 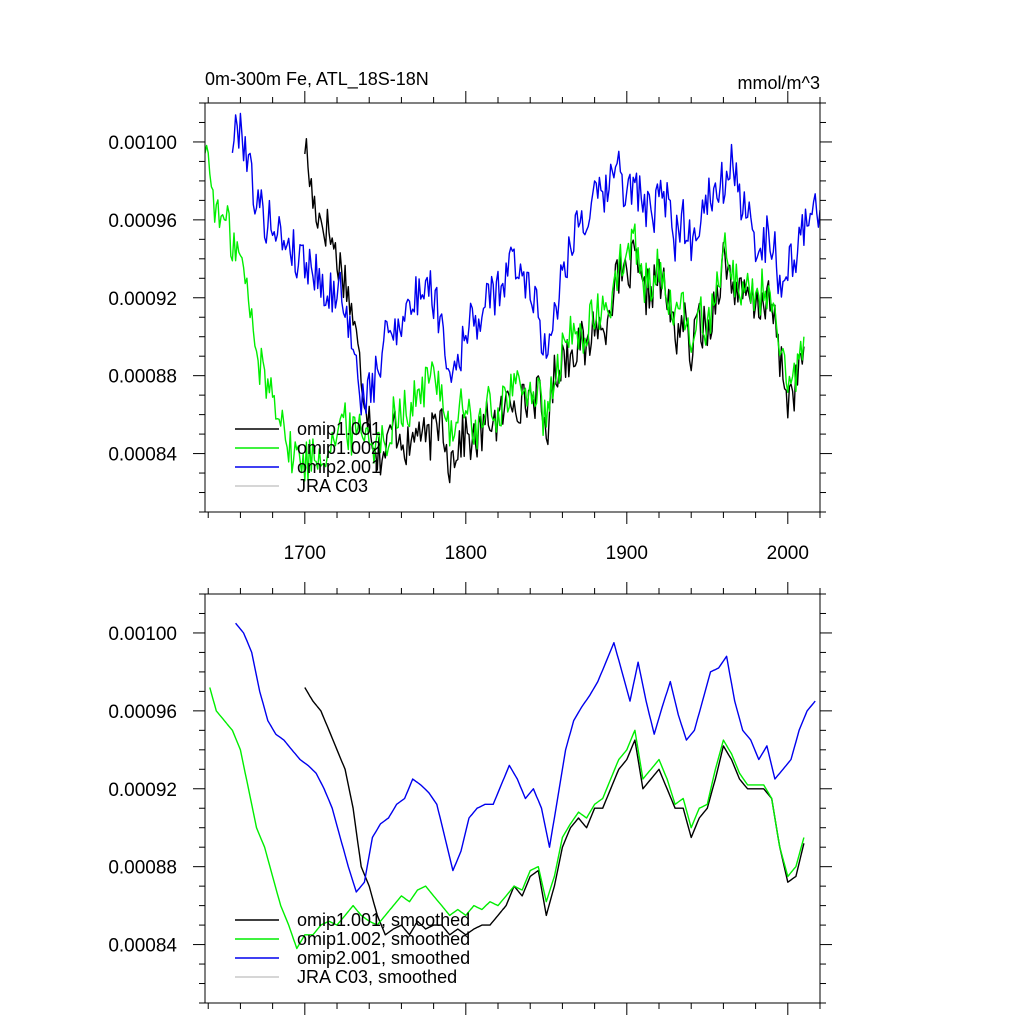 I want to click on legend-label: omip2.001, smoothed, so click(x=383, y=958).